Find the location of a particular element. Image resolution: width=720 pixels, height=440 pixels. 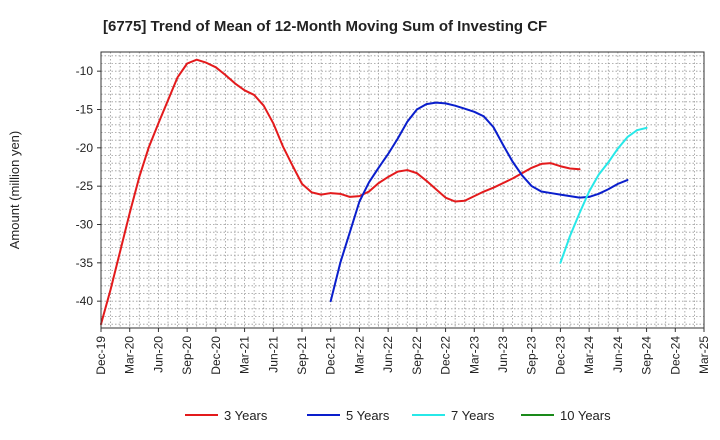

x-tick-label: Dec-22 is located at coordinates (446, 355).